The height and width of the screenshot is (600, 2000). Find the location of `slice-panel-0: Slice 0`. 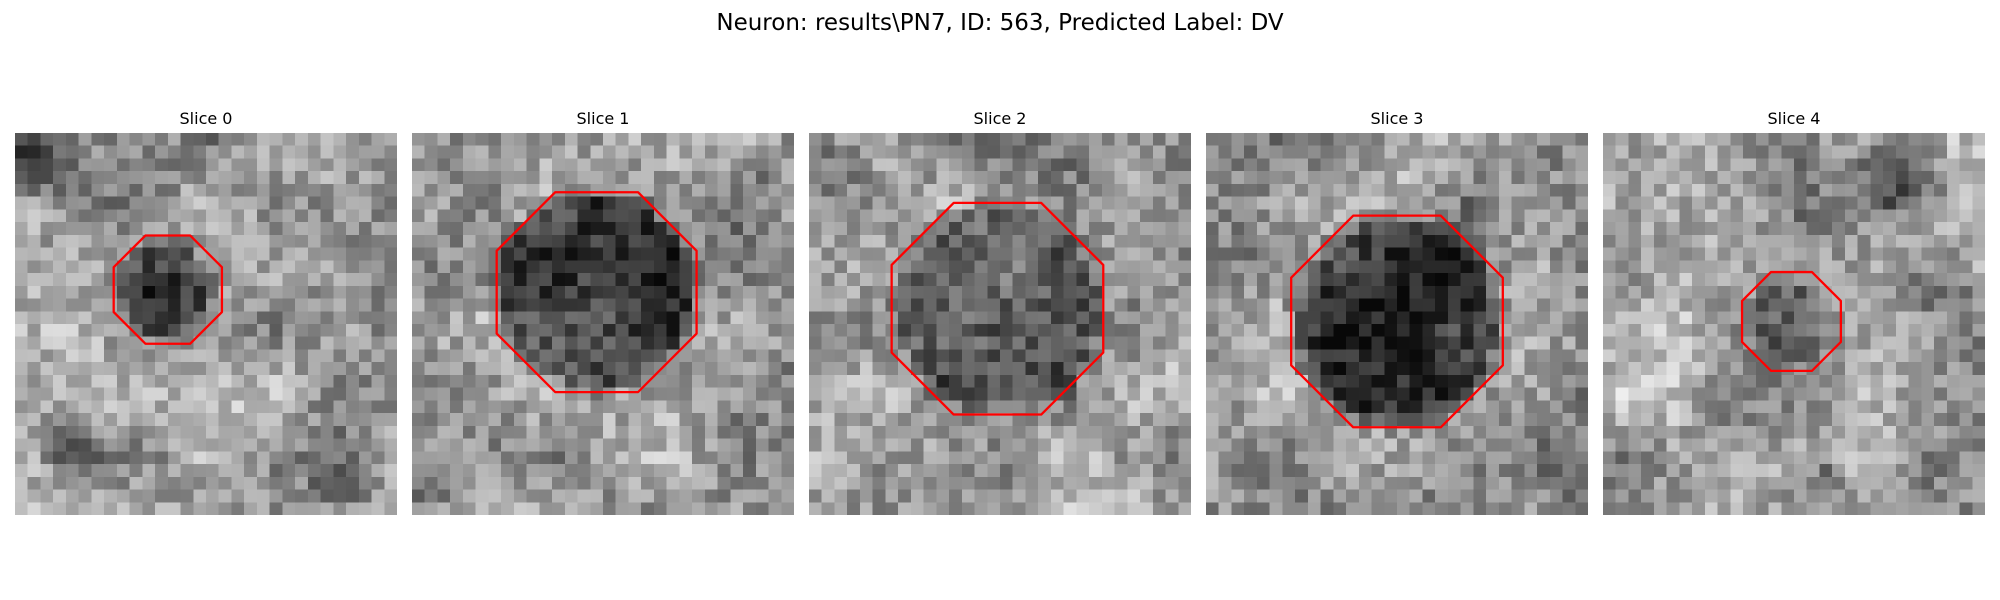

slice-panel-0: Slice 0 is located at coordinates (206, 310).